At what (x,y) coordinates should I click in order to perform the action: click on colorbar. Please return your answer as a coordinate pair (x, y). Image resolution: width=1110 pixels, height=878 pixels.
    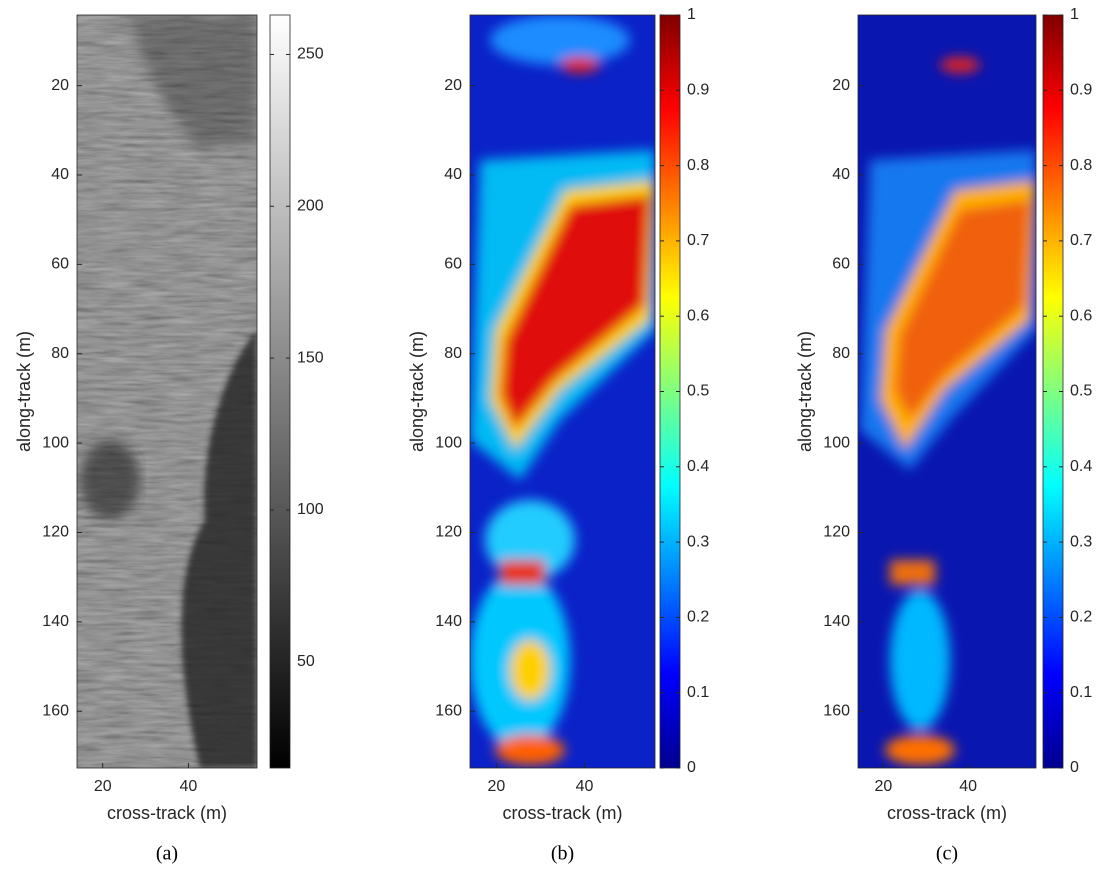
    Looking at the image, I should click on (280, 391).